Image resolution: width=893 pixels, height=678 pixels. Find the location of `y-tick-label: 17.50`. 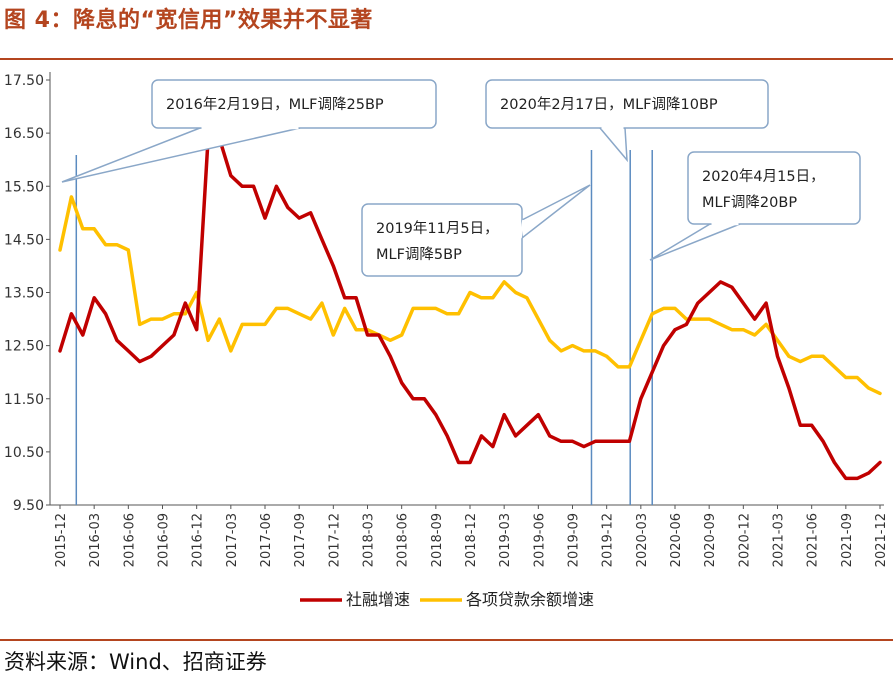

y-tick-label: 17.50 is located at coordinates (24, 81).